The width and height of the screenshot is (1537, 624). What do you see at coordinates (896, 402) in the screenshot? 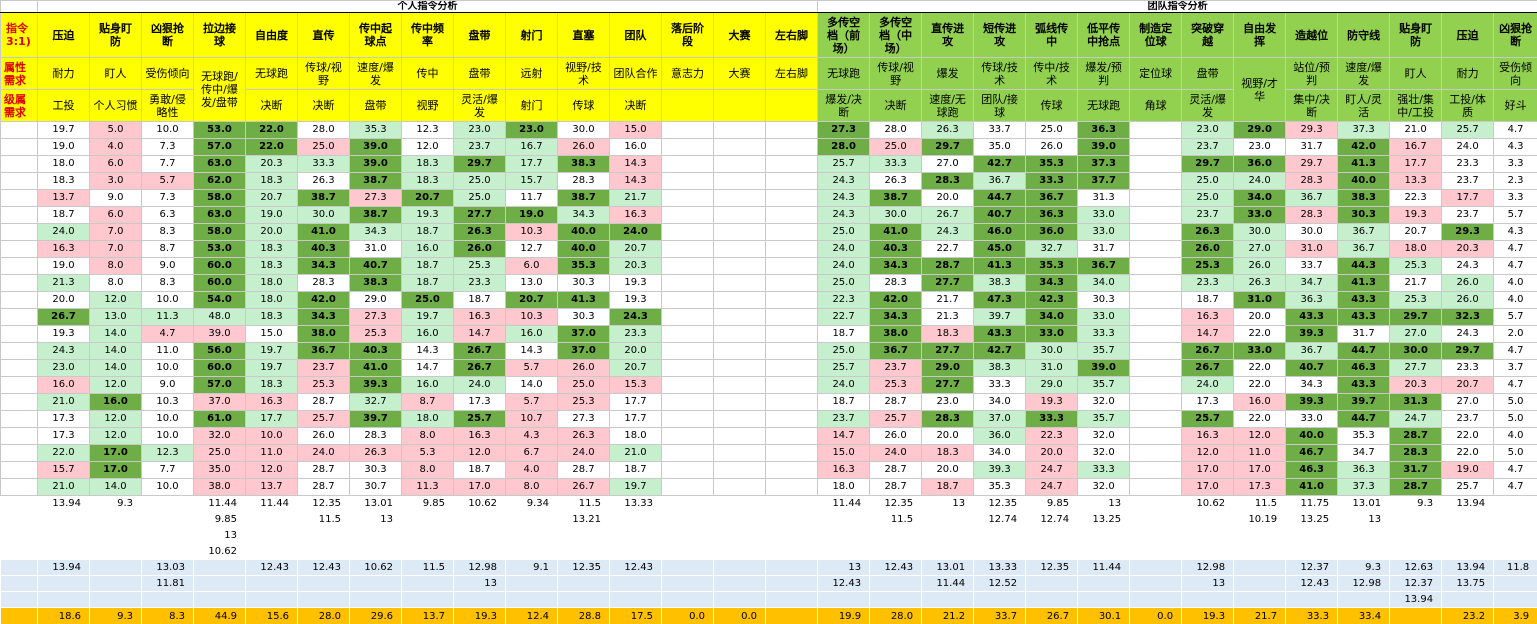
I see `data-cell: 28.7` at bounding box center [896, 402].